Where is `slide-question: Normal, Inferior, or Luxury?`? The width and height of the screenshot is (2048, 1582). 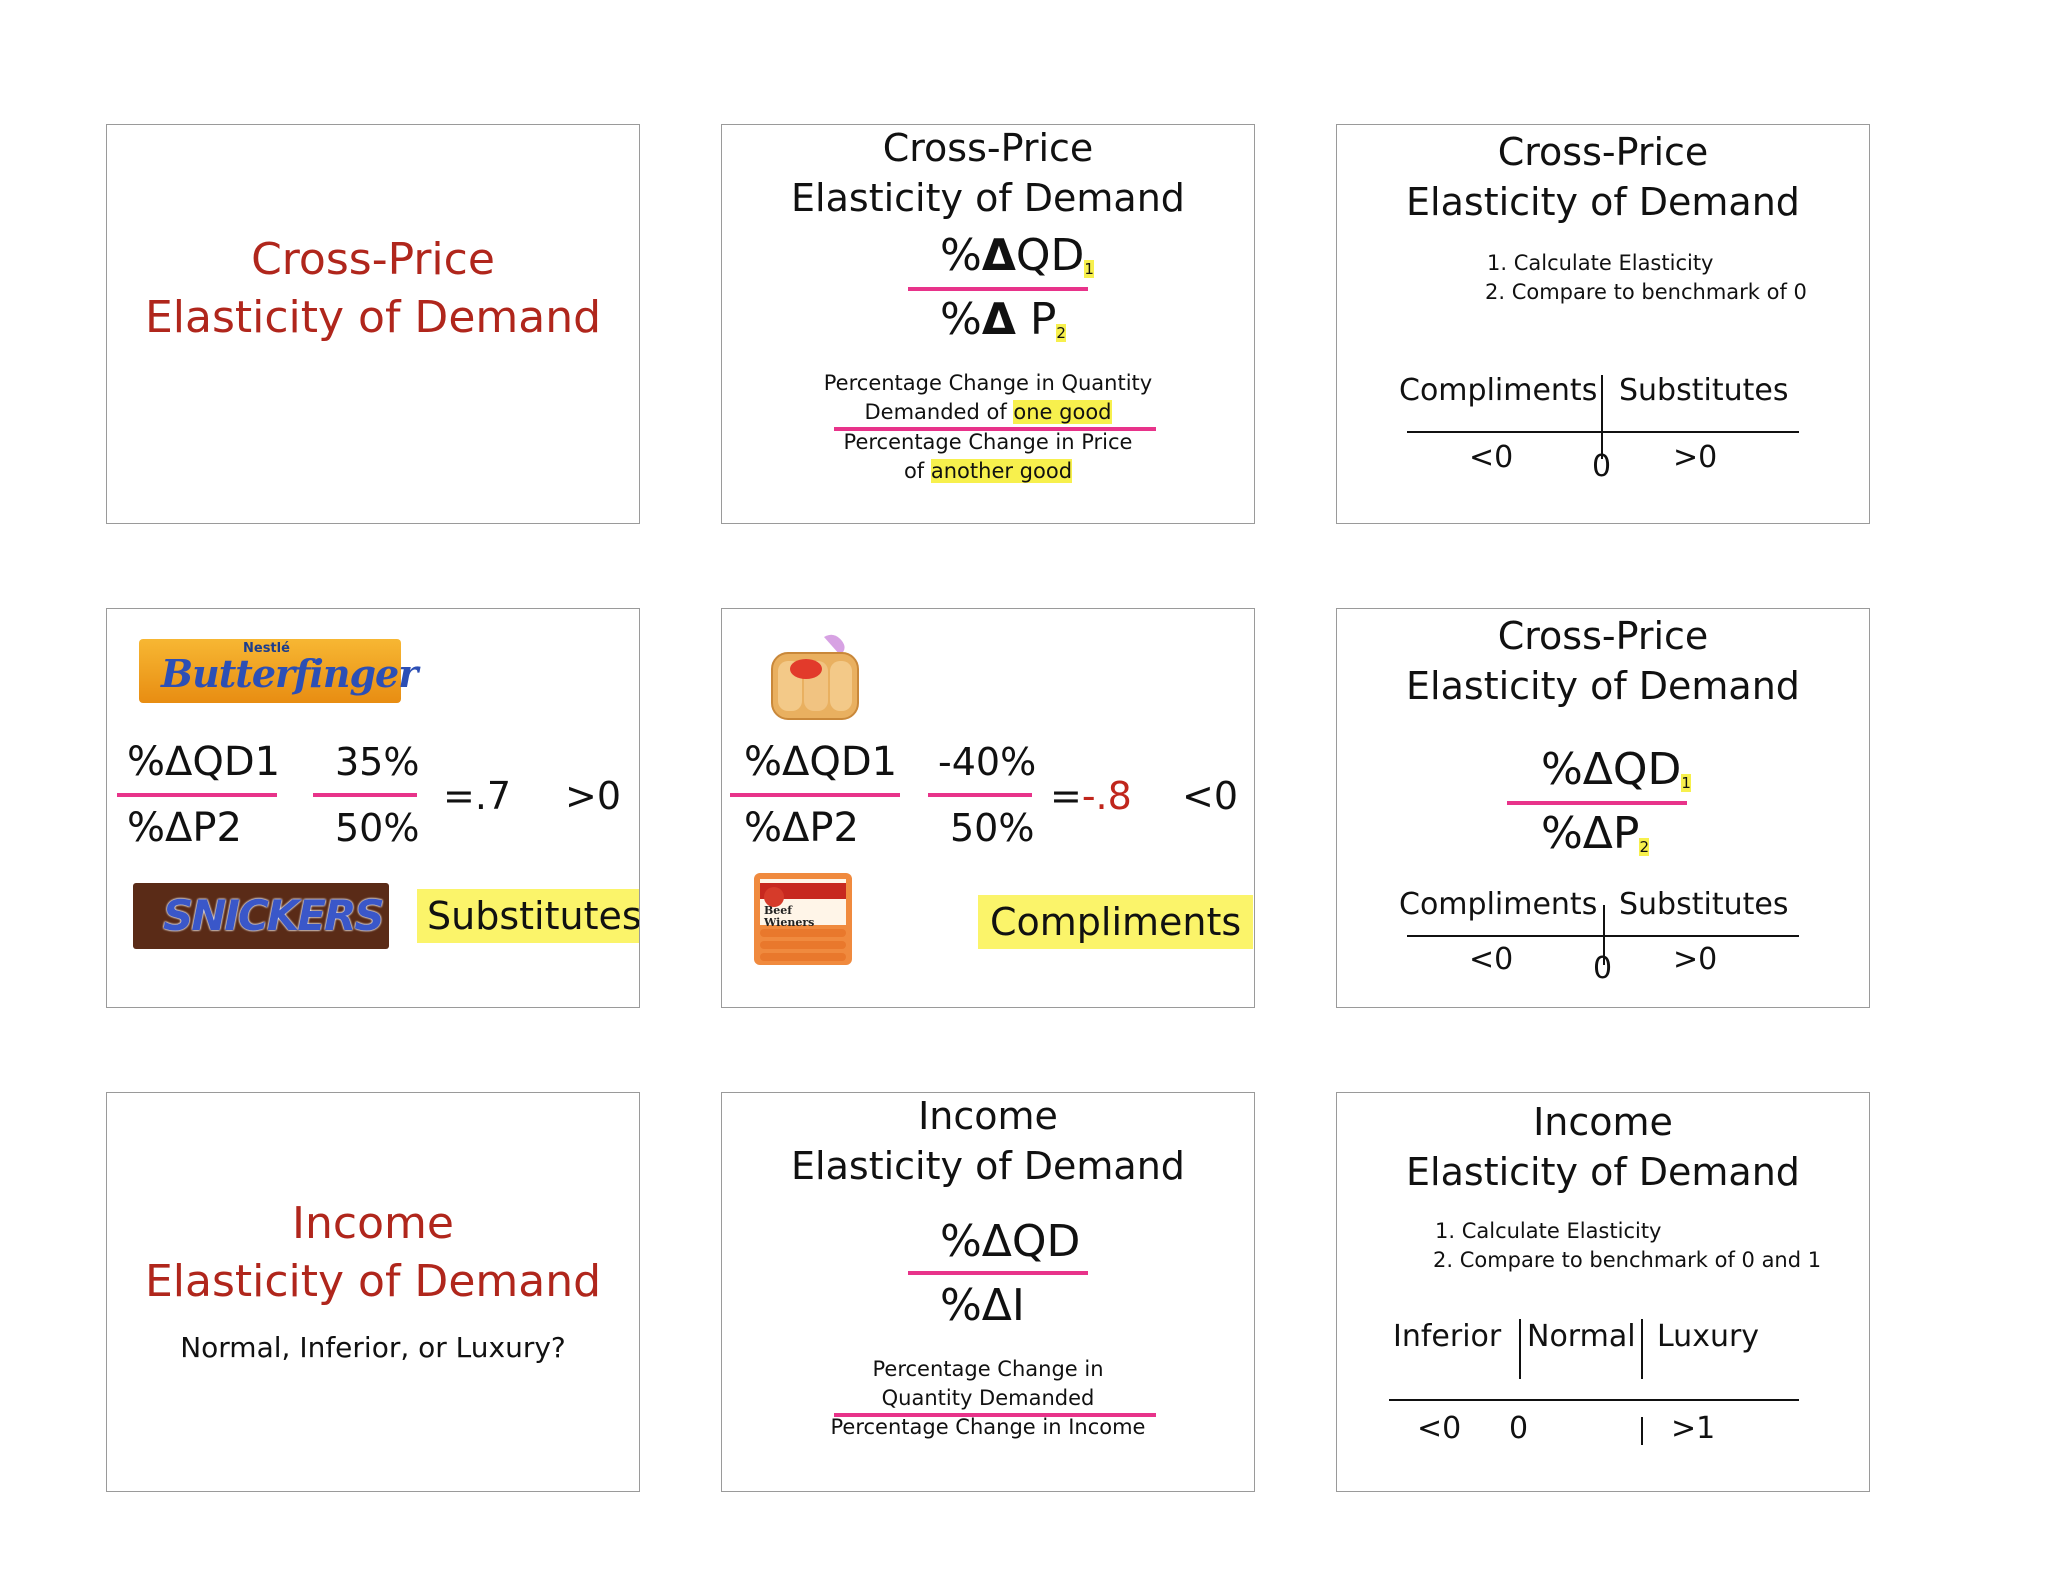
slide-question: Normal, Inferior, or Luxury? is located at coordinates (373, 1347).